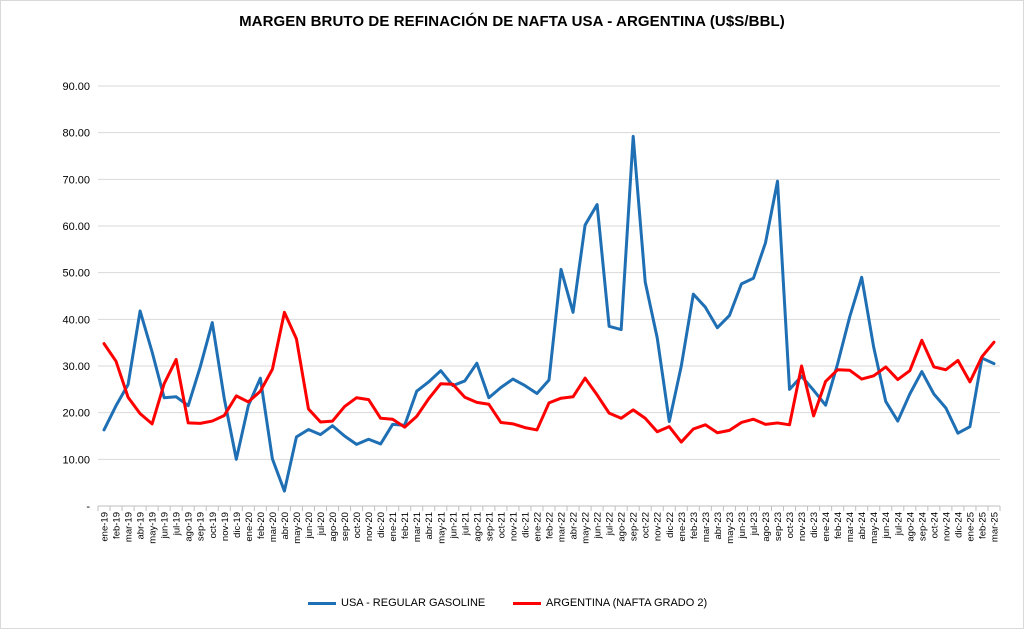 This screenshot has width=1024, height=629. Describe the element at coordinates (309, 525) in the screenshot. I see `x-tick-label: jun-20` at that location.